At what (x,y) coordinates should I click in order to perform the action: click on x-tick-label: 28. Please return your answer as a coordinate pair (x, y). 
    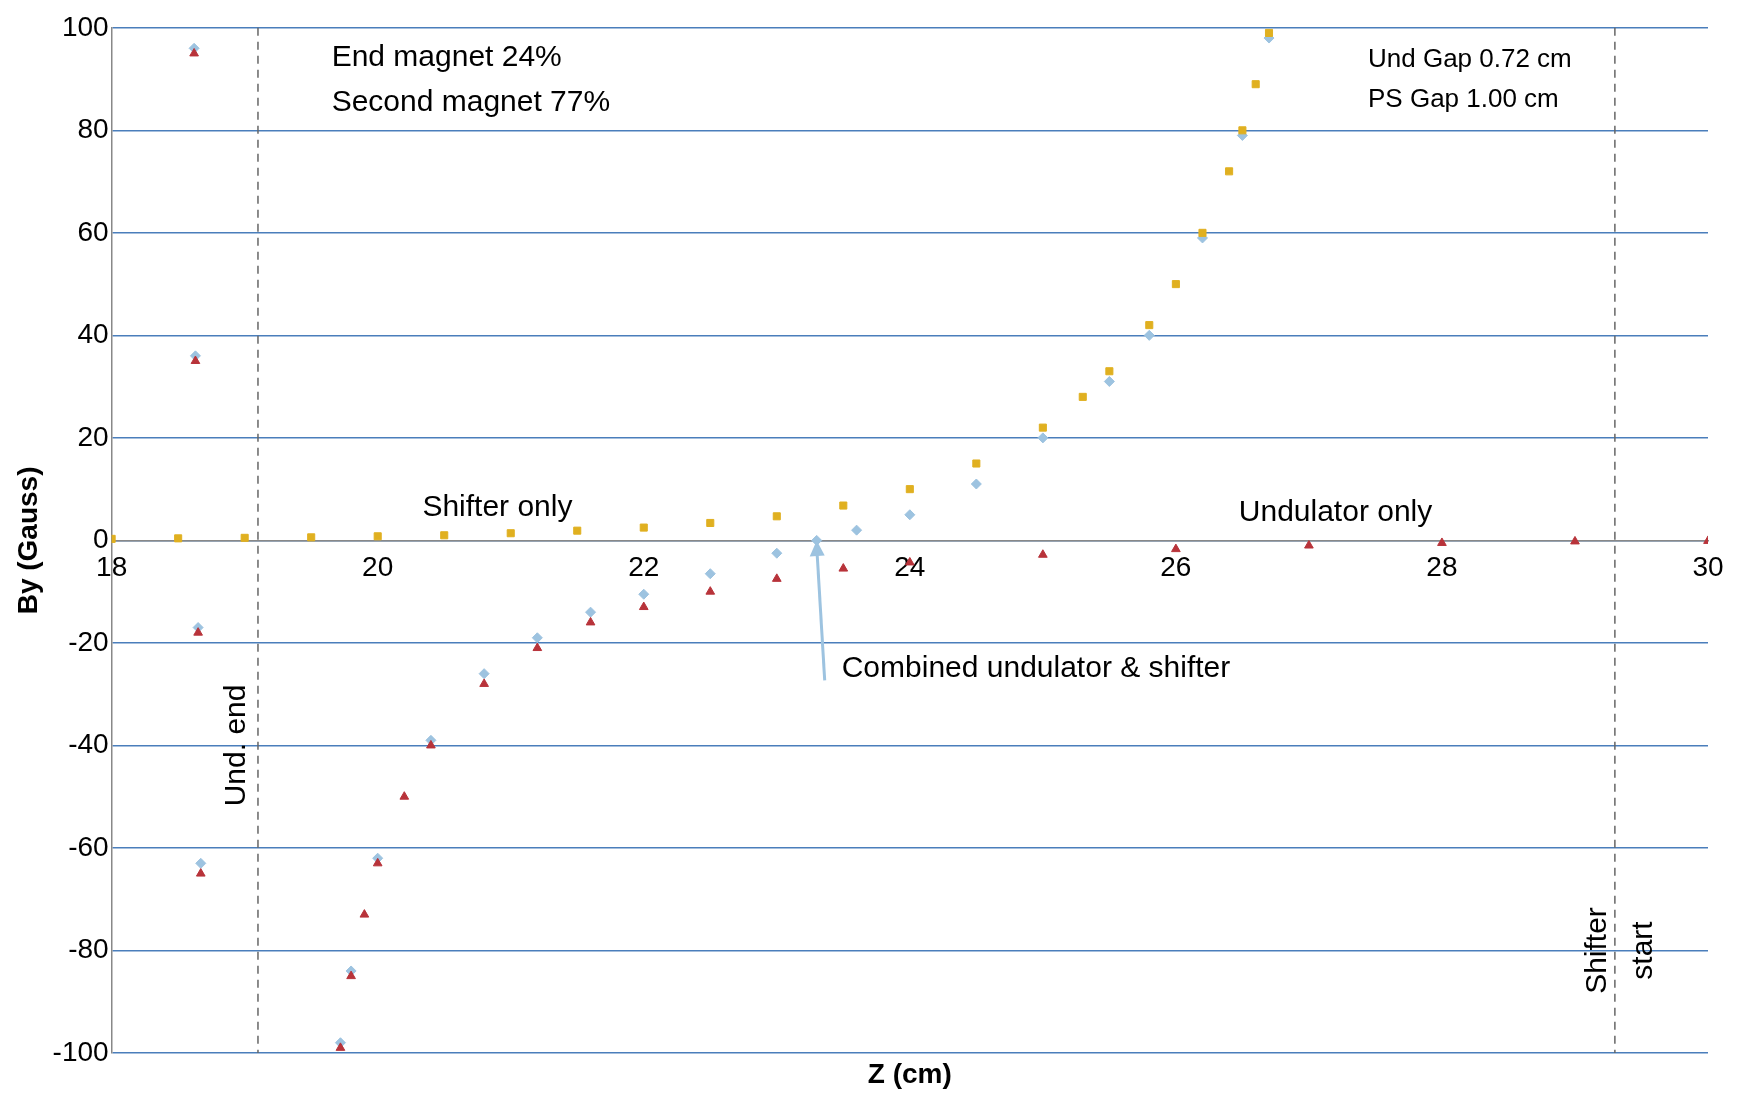
    Looking at the image, I should click on (1442, 566).